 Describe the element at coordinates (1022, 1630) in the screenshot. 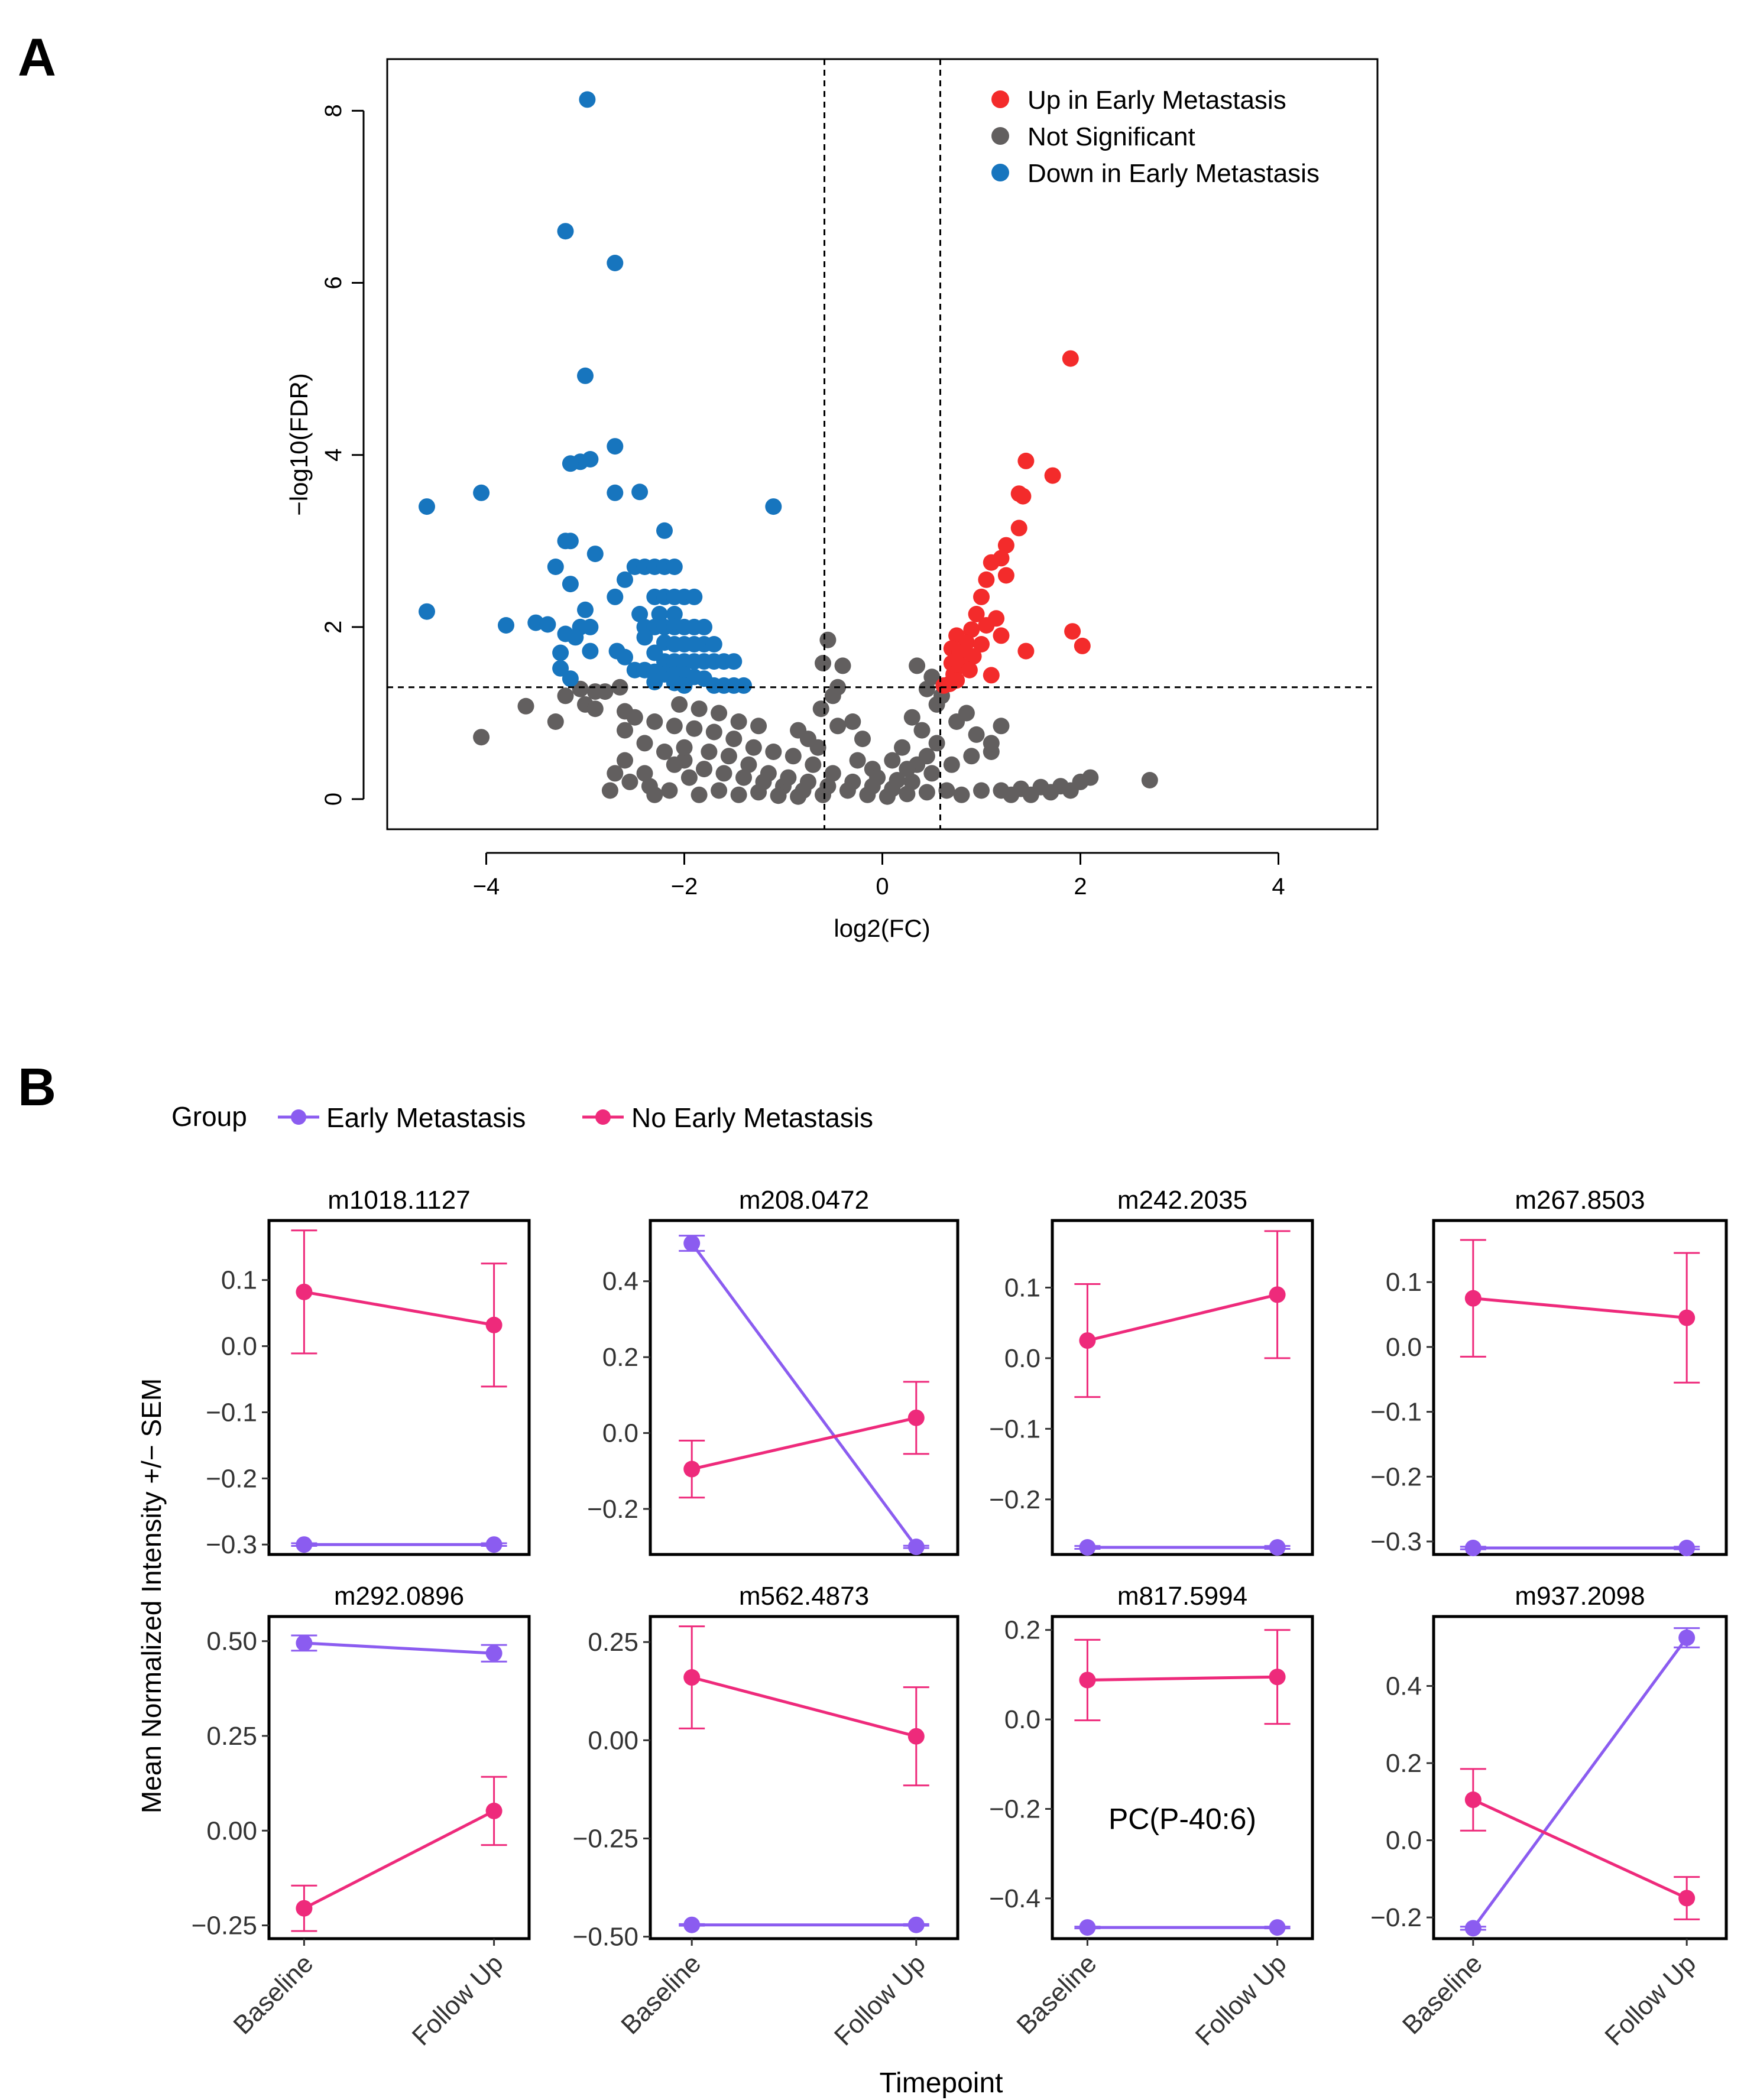

I see `facet-y-tick-label: 0.2` at that location.